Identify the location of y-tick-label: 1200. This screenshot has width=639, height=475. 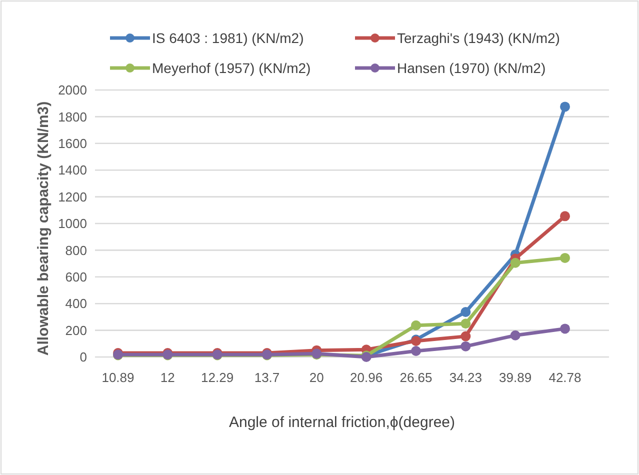
(72, 196).